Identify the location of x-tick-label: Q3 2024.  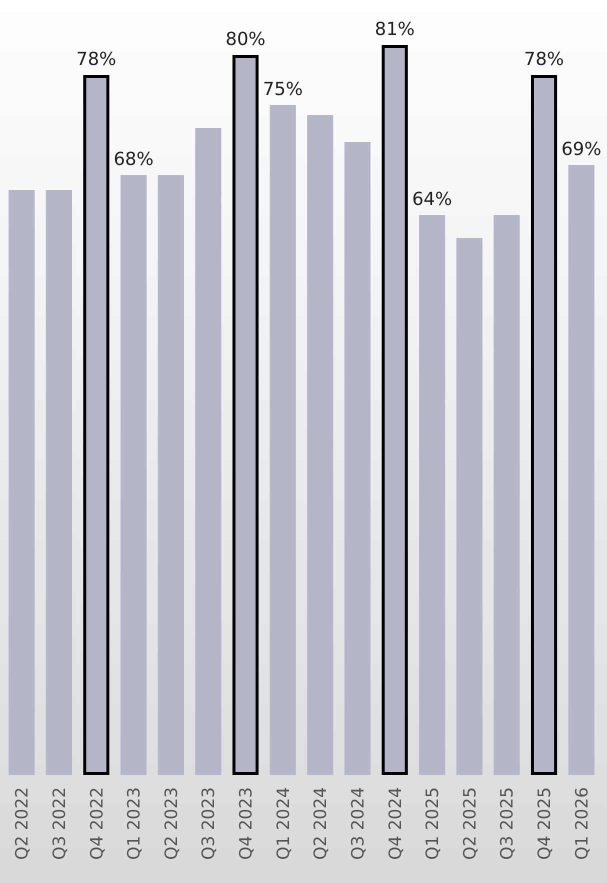
(358, 823).